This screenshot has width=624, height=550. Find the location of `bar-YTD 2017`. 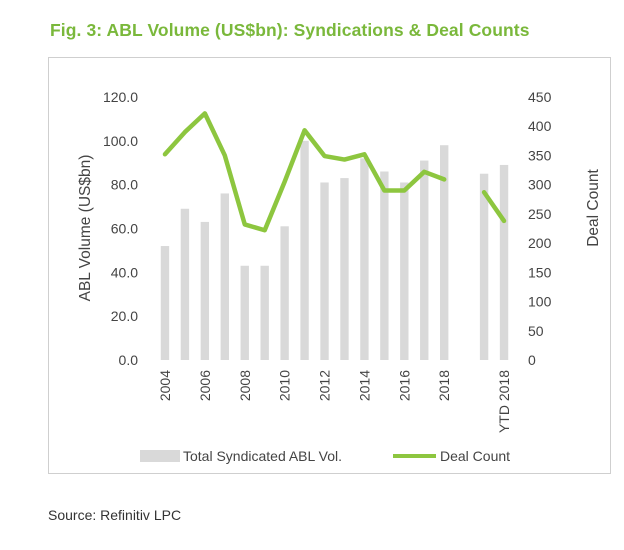

bar-YTD 2017 is located at coordinates (484, 266).